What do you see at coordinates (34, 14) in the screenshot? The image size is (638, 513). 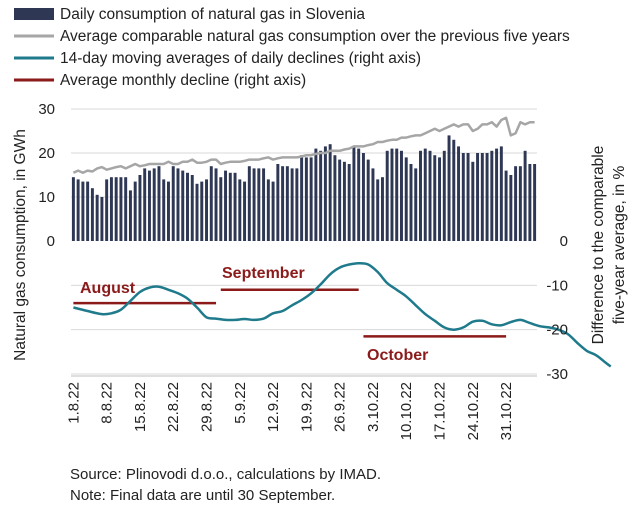 I see `legend-swatch` at bounding box center [34, 14].